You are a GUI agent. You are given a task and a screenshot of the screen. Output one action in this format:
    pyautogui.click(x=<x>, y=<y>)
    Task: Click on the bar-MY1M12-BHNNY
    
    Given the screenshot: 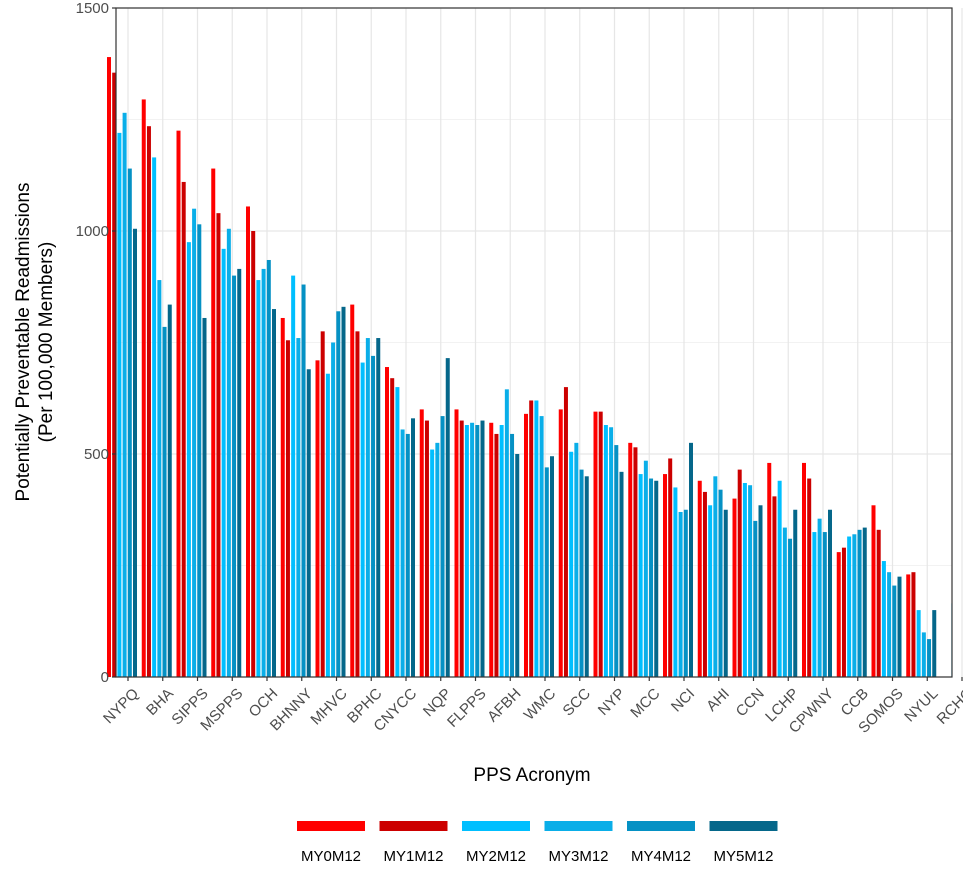 What is the action you would take?
    pyautogui.click(x=287, y=508)
    